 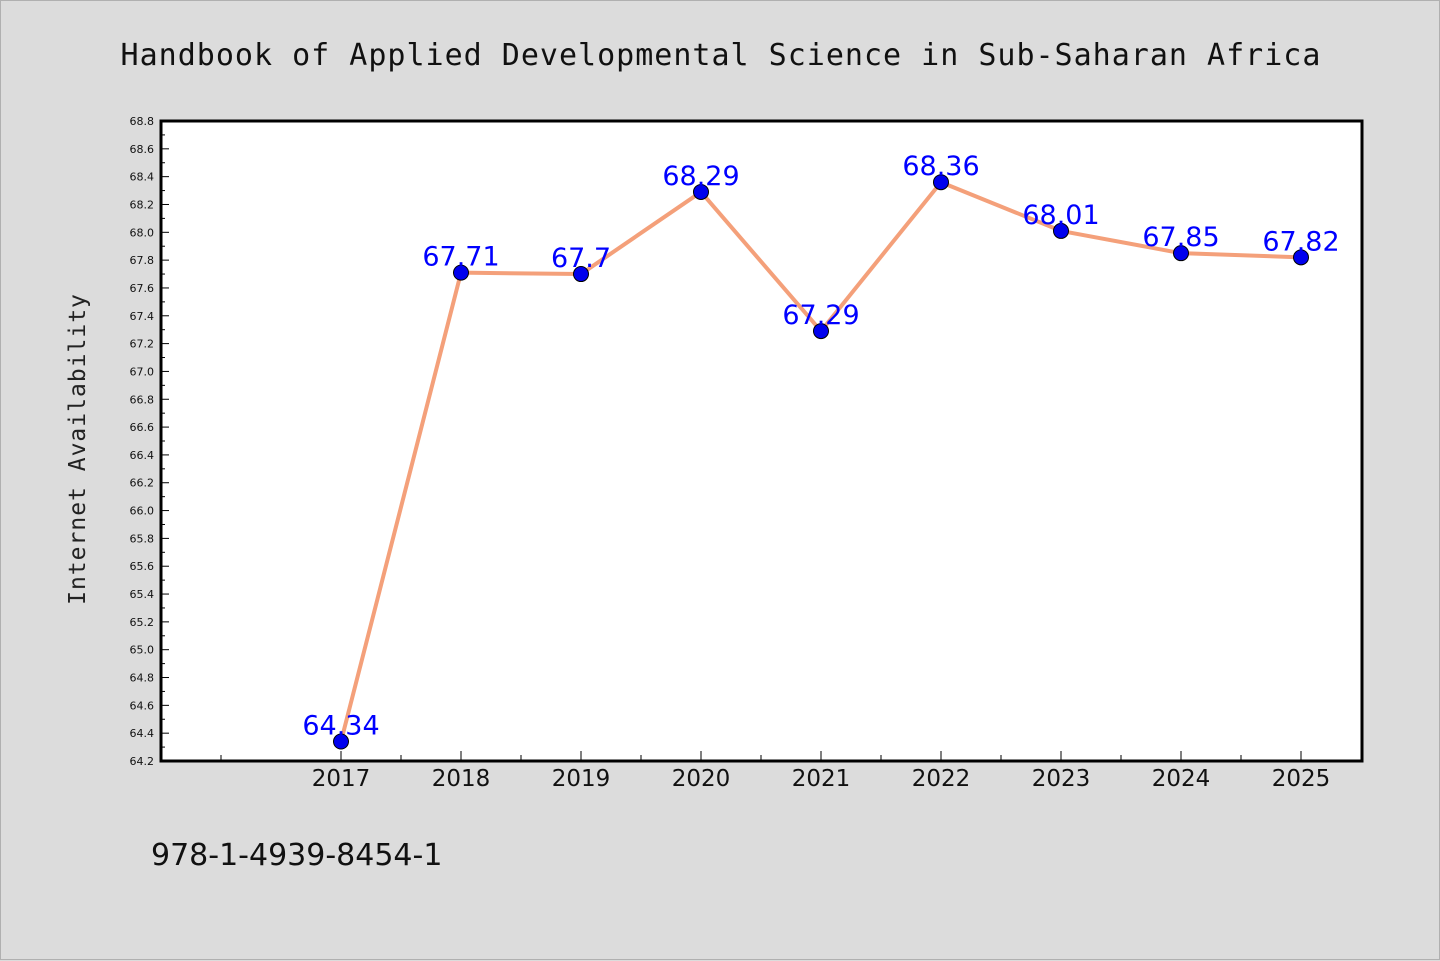 What do you see at coordinates (1181, 779) in the screenshot?
I see `x-tick-label: 2024` at bounding box center [1181, 779].